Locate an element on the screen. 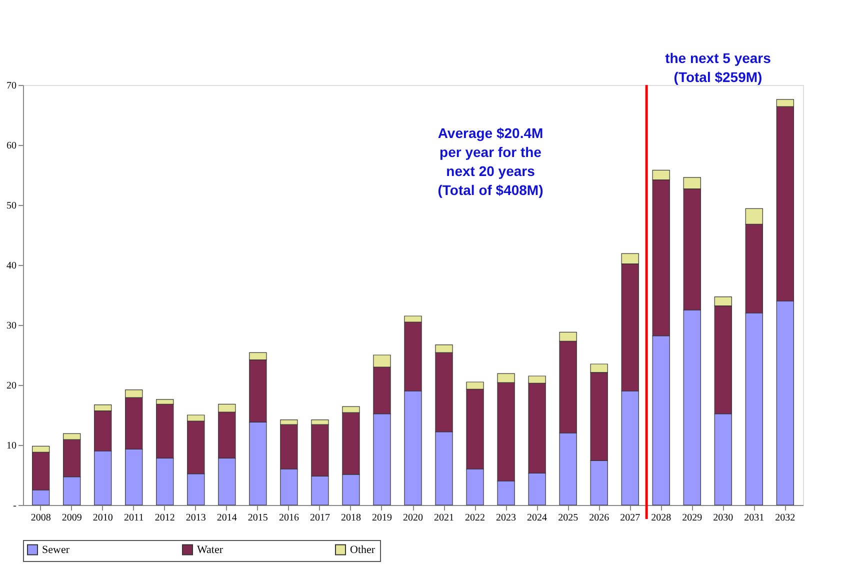  x-tick-label: 2026 is located at coordinates (599, 518).